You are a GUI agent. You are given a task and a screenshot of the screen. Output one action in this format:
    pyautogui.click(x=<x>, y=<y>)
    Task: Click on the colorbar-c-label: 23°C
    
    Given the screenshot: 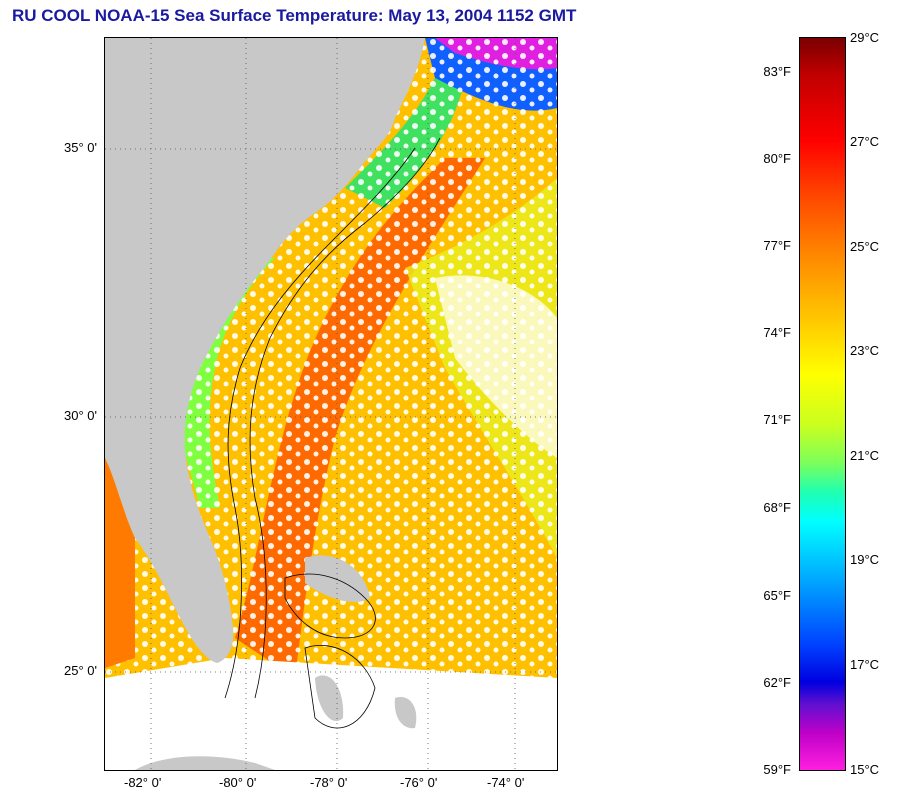 What is the action you would take?
    pyautogui.click(x=865, y=350)
    